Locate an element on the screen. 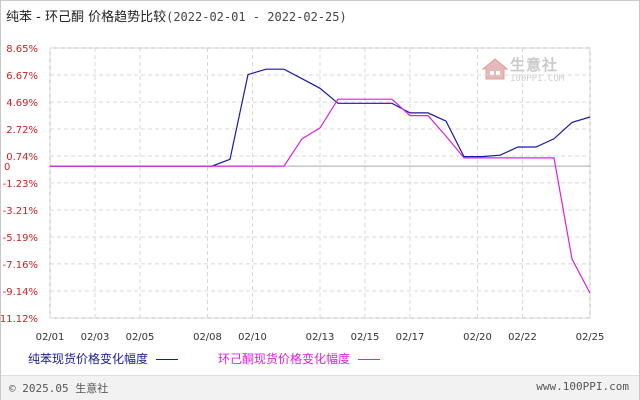 The image size is (640, 400). x-tick-label: 02/13 is located at coordinates (320, 337).